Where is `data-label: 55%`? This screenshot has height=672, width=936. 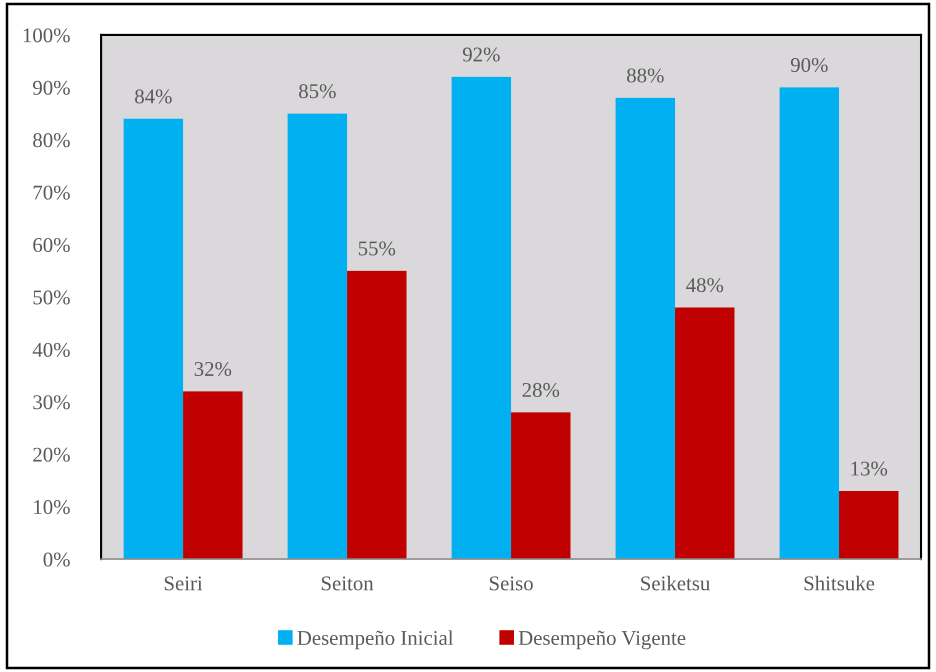 data-label: 55% is located at coordinates (377, 248).